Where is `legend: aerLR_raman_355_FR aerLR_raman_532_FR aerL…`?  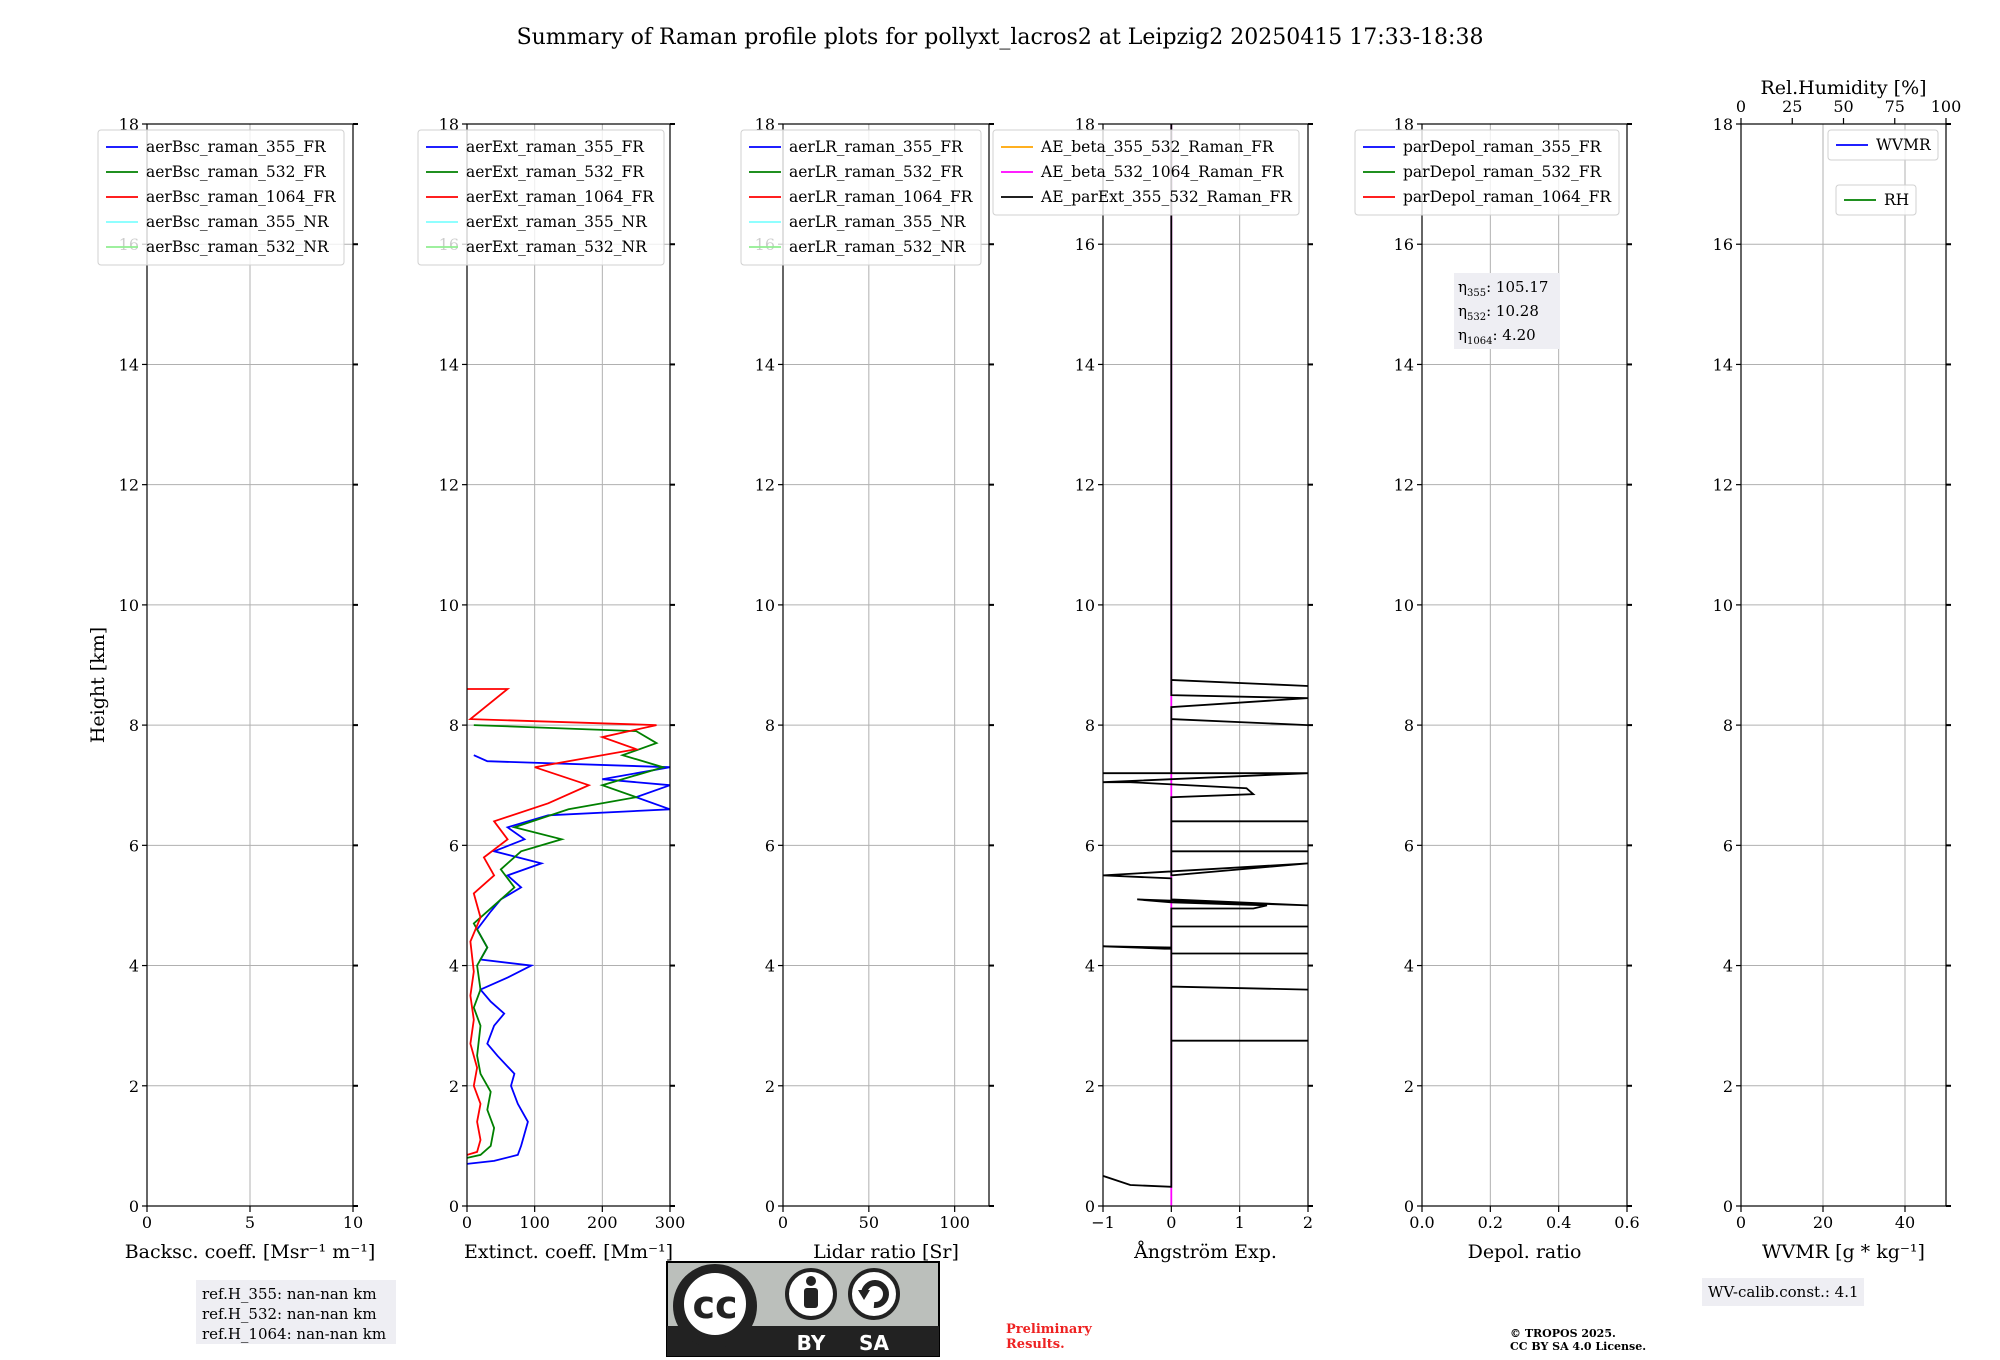
legend: aerLR_raman_355_FR aerLR_raman_532_FR aerL… is located at coordinates (861, 197).